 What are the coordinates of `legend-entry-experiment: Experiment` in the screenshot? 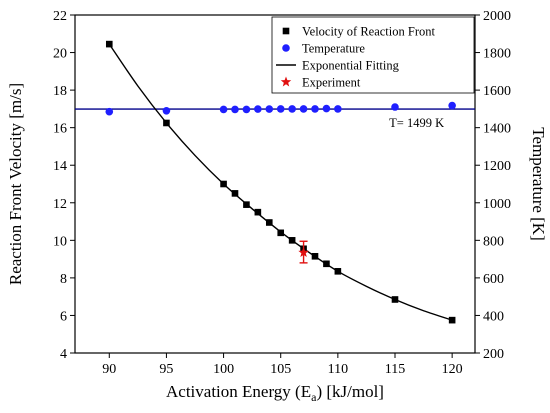 It's located at (320, 83).